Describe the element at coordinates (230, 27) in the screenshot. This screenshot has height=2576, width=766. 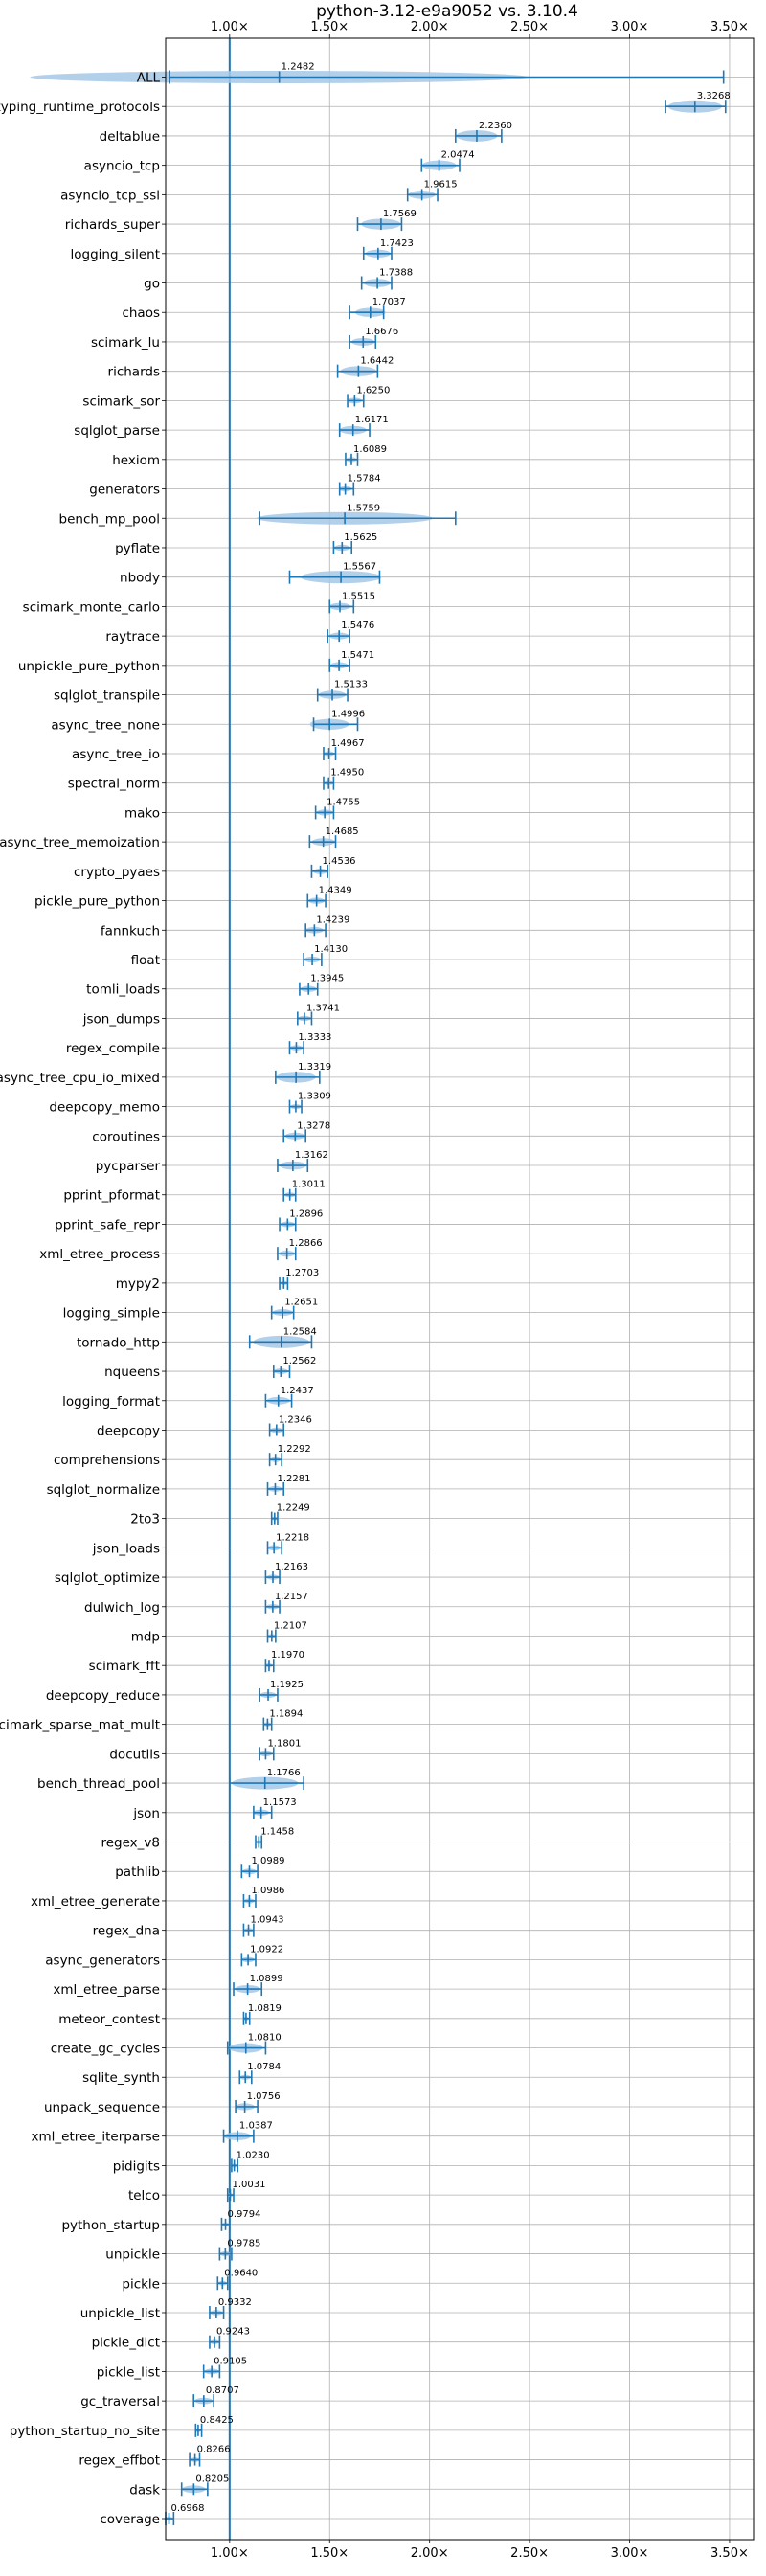
I see `x-tick-label-top: 1.00×` at that location.